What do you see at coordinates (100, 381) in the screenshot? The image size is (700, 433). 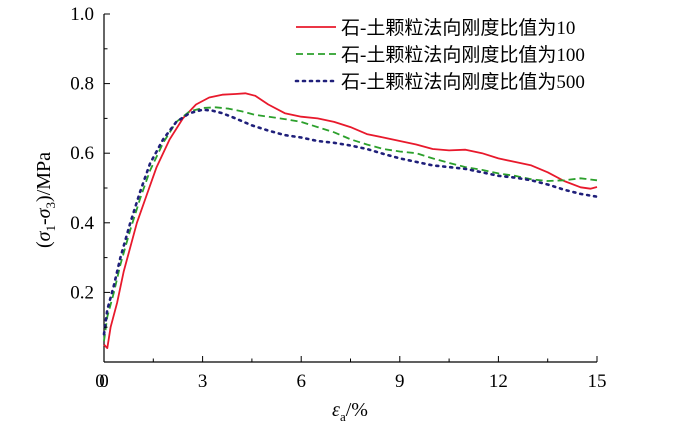 I see `origin-label: 0` at bounding box center [100, 381].